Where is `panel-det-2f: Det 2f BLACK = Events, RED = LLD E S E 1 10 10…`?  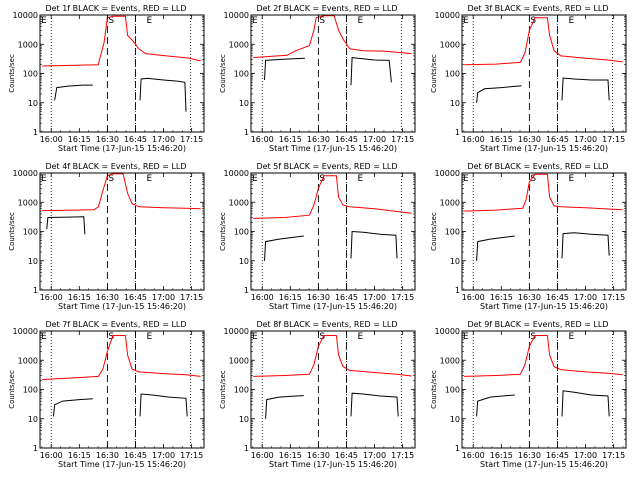 panel-det-2f: Det 2f BLACK = Events, RED = LLD E S E 1 10 10… is located at coordinates (317, 78).